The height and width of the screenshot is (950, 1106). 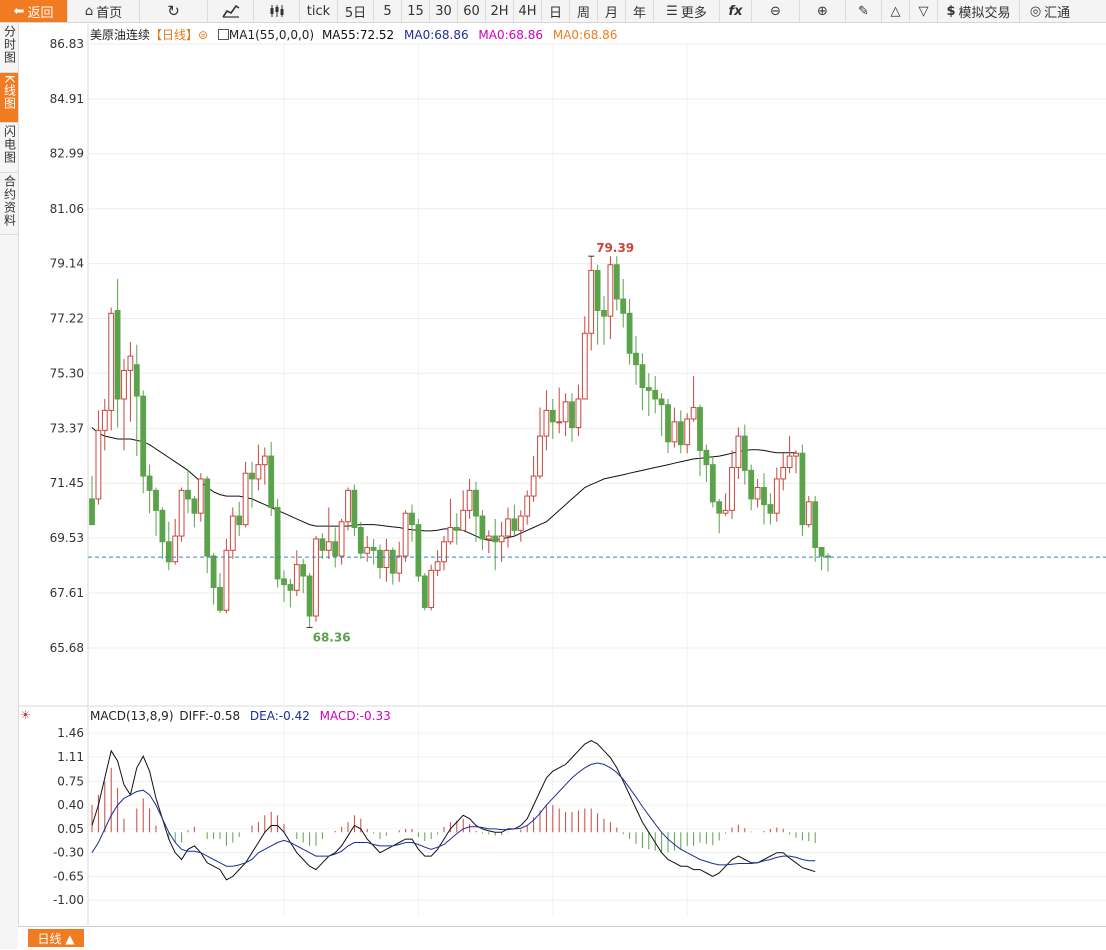 What do you see at coordinates (585, 35) in the screenshot?
I see `ma0c-value: MA0:68.86` at bounding box center [585, 35].